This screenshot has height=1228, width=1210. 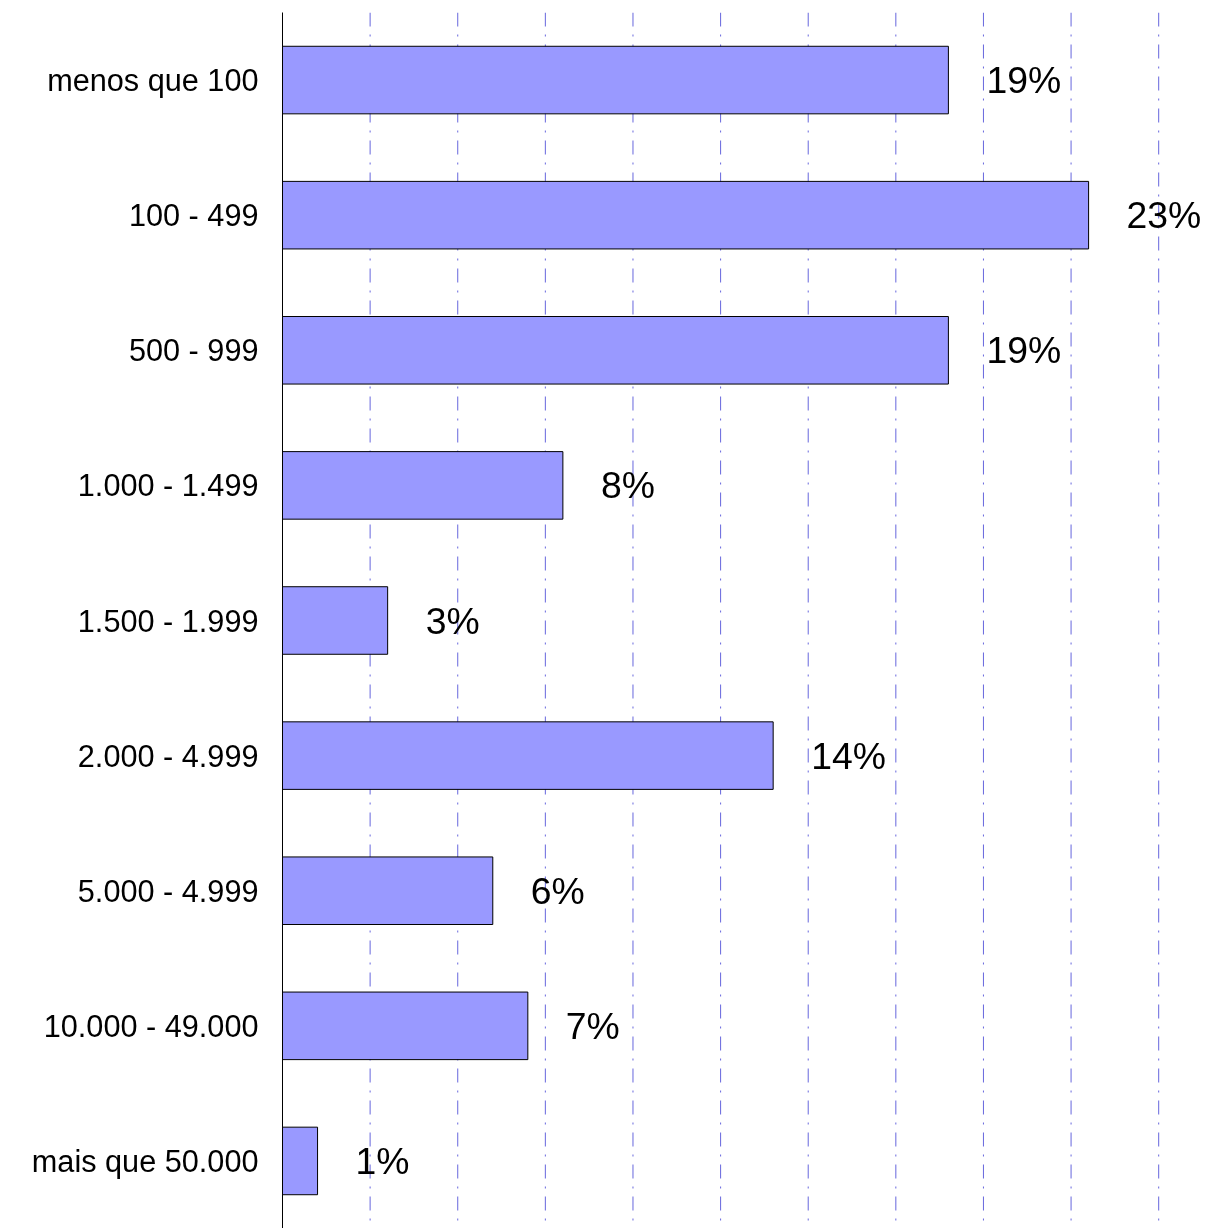 I want to click on data-label: 14%, so click(x=848, y=755).